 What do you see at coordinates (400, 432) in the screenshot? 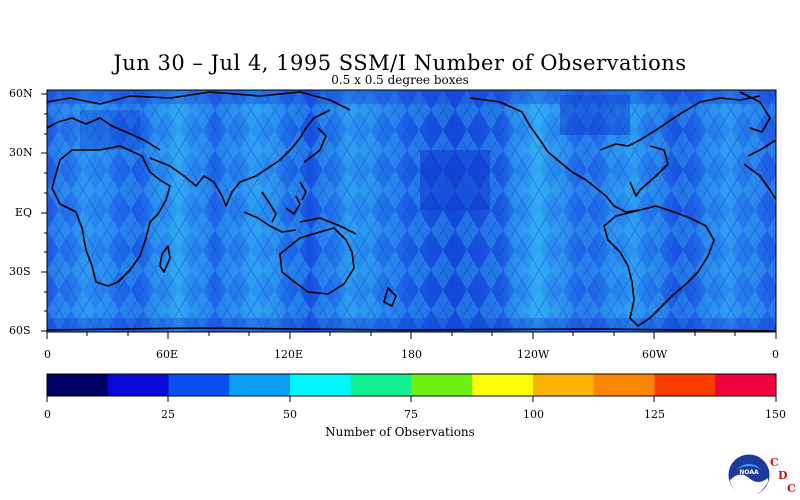
I see `colorbar-title: Number of Observations` at bounding box center [400, 432].